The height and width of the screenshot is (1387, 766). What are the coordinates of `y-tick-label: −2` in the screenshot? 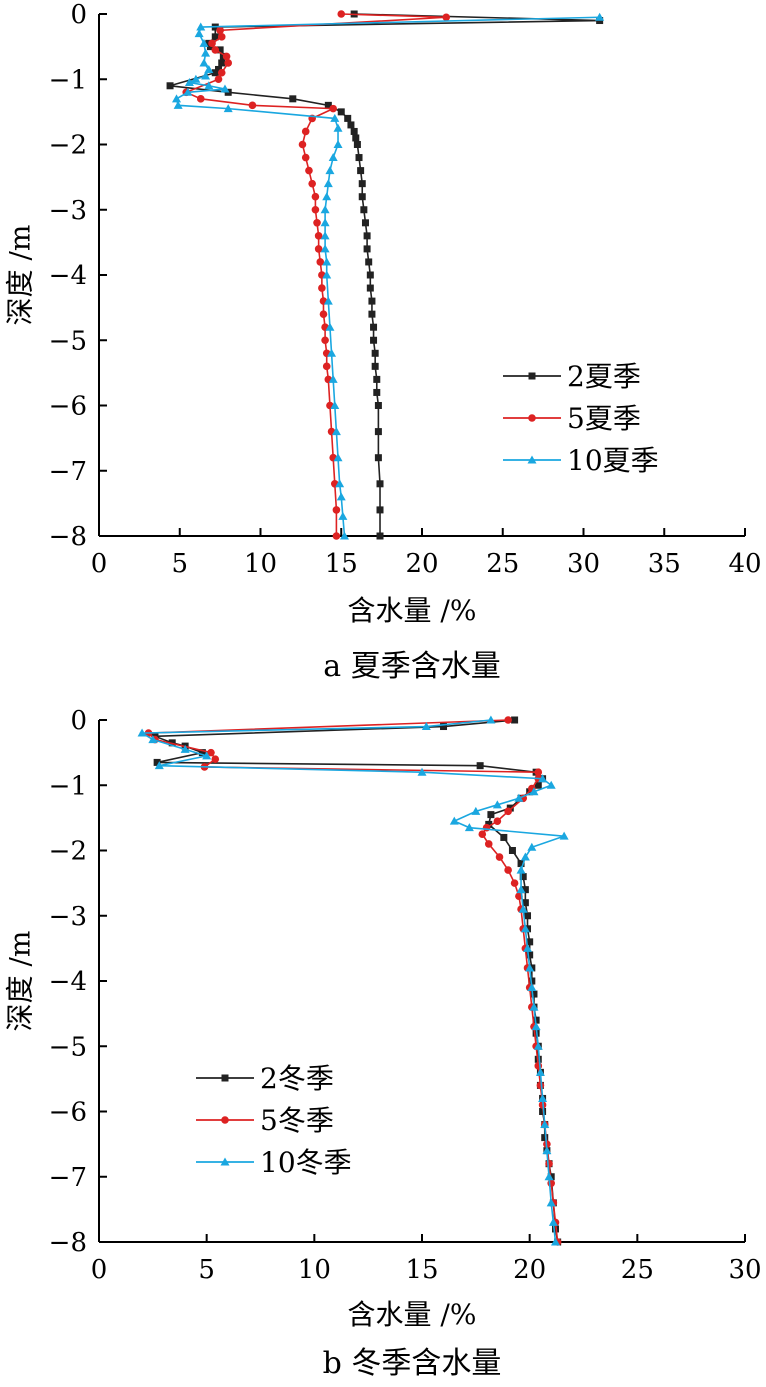 It's located at (68, 146).